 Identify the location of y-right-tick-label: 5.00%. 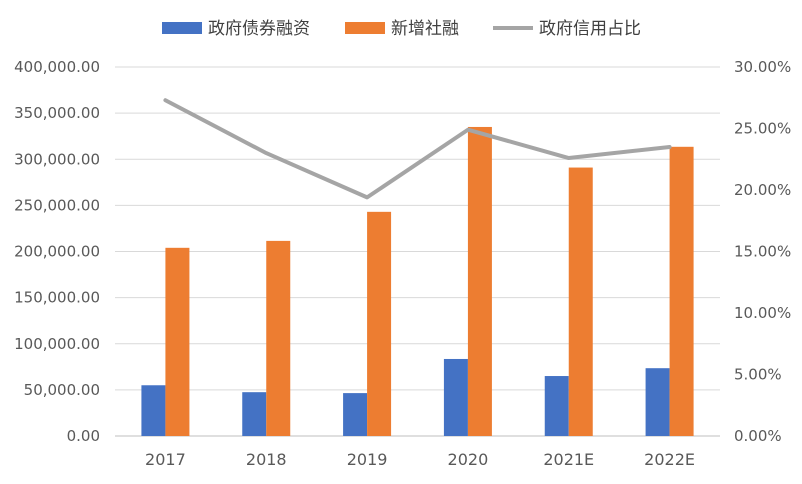
(758, 375).